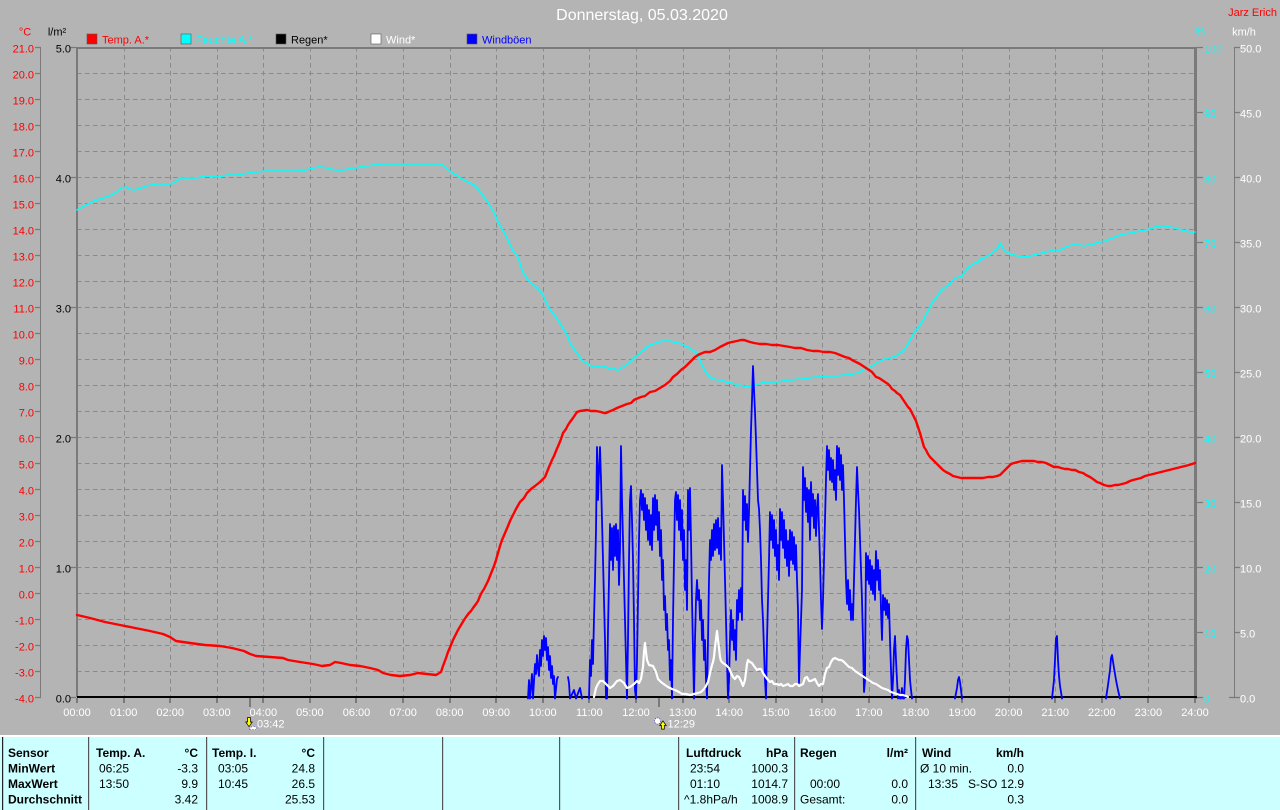 The image size is (1280, 810). I want to click on svg-text: 18.0, so click(23, 127).